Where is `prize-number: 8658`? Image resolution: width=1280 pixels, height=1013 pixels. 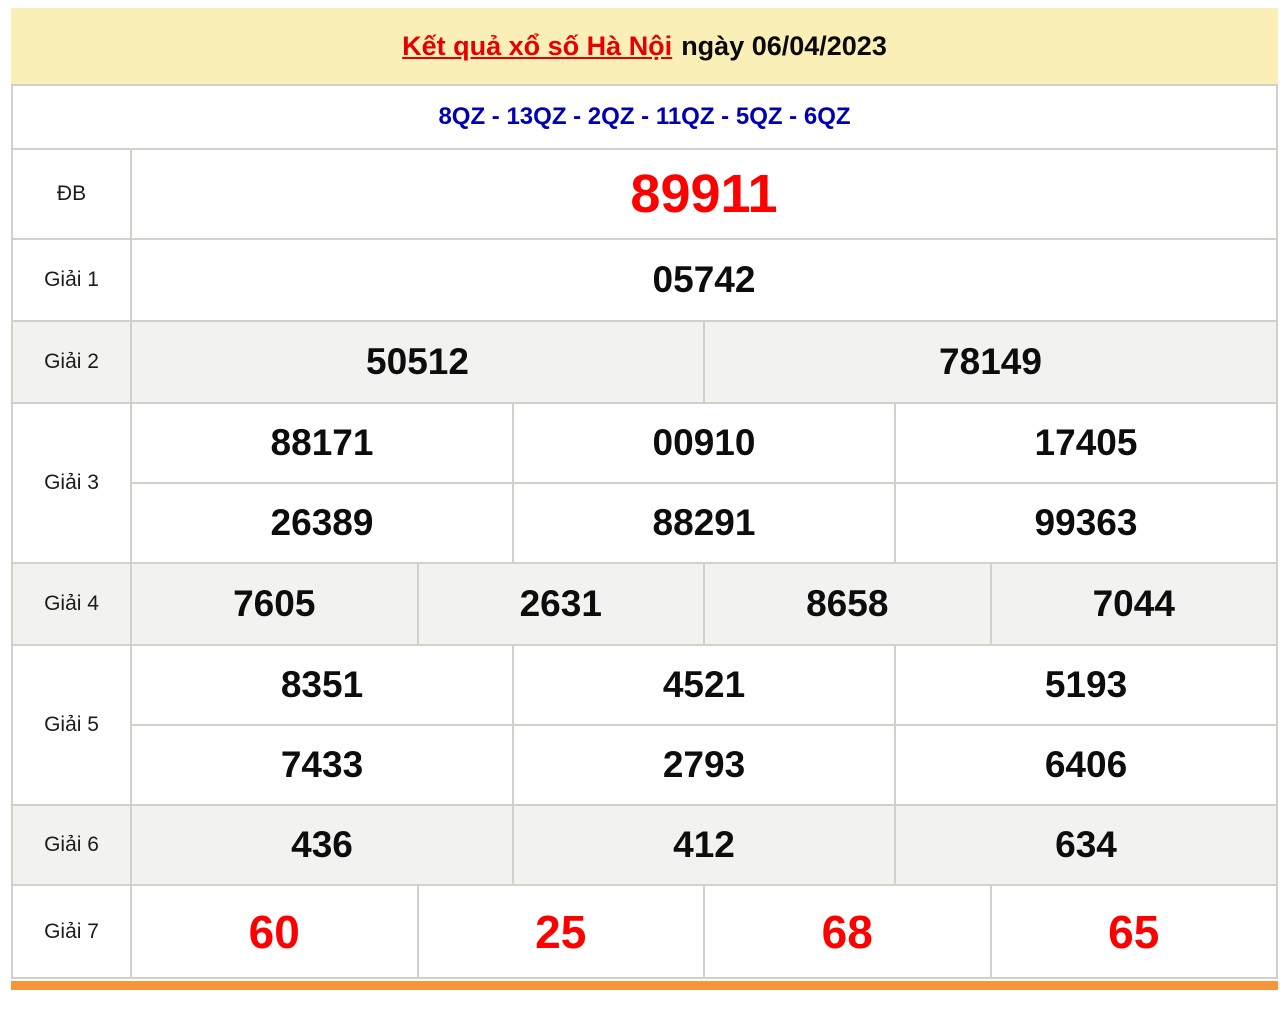
prize-number: 8658 is located at coordinates (847, 604).